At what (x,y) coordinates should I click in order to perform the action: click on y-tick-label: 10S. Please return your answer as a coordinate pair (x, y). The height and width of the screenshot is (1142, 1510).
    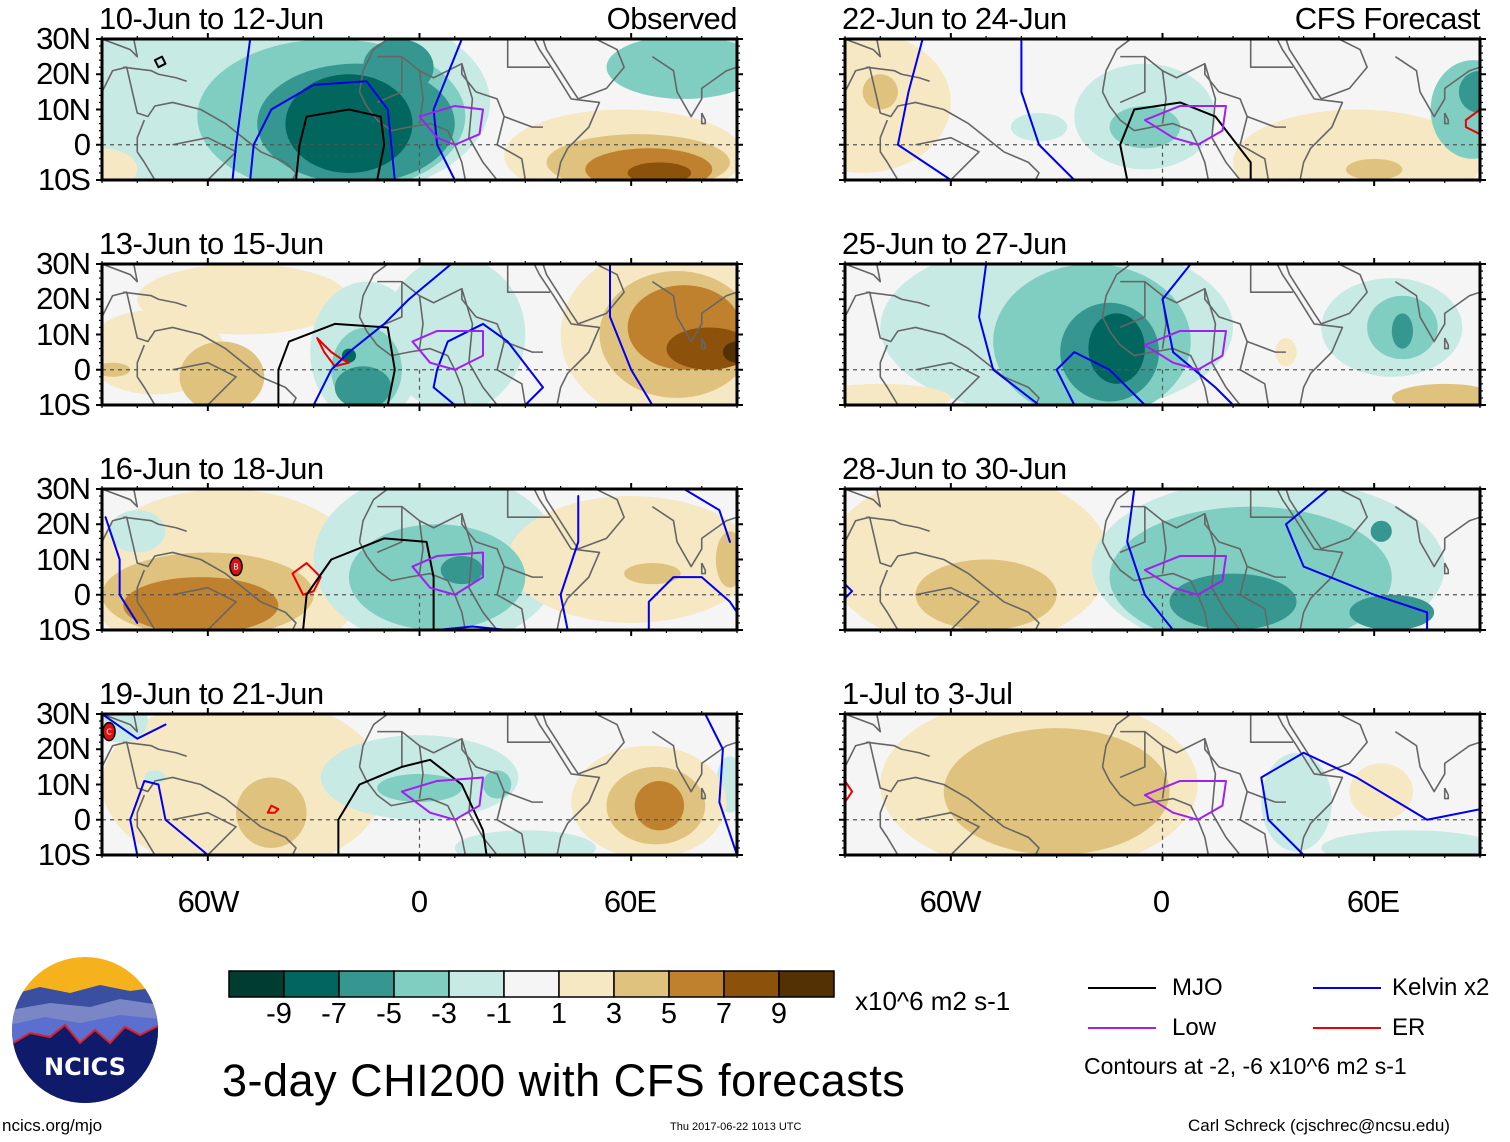
    Looking at the image, I should click on (64, 404).